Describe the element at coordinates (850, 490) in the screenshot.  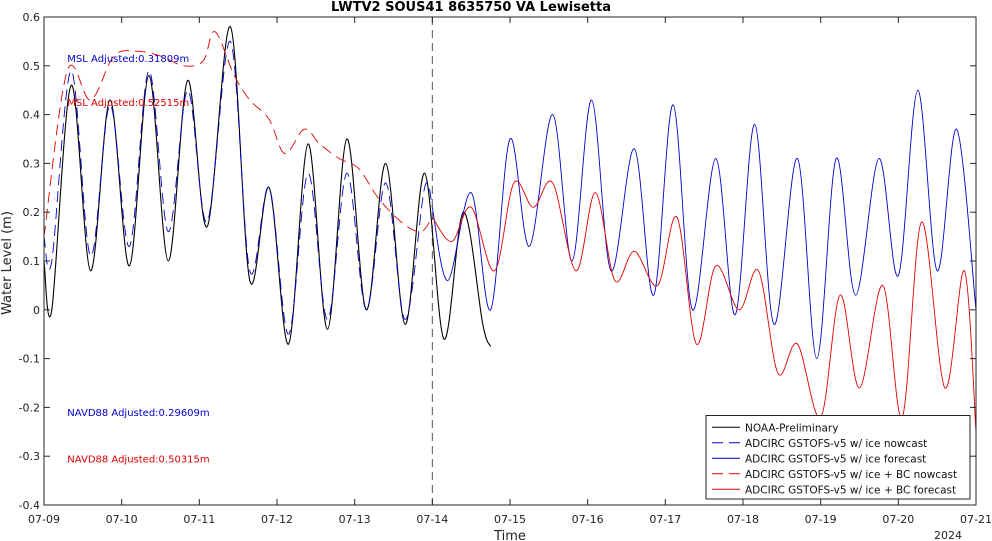
I see `legend-label-5: ADCIRC GSTOFS-v5 w/ ice + BC forecast` at that location.